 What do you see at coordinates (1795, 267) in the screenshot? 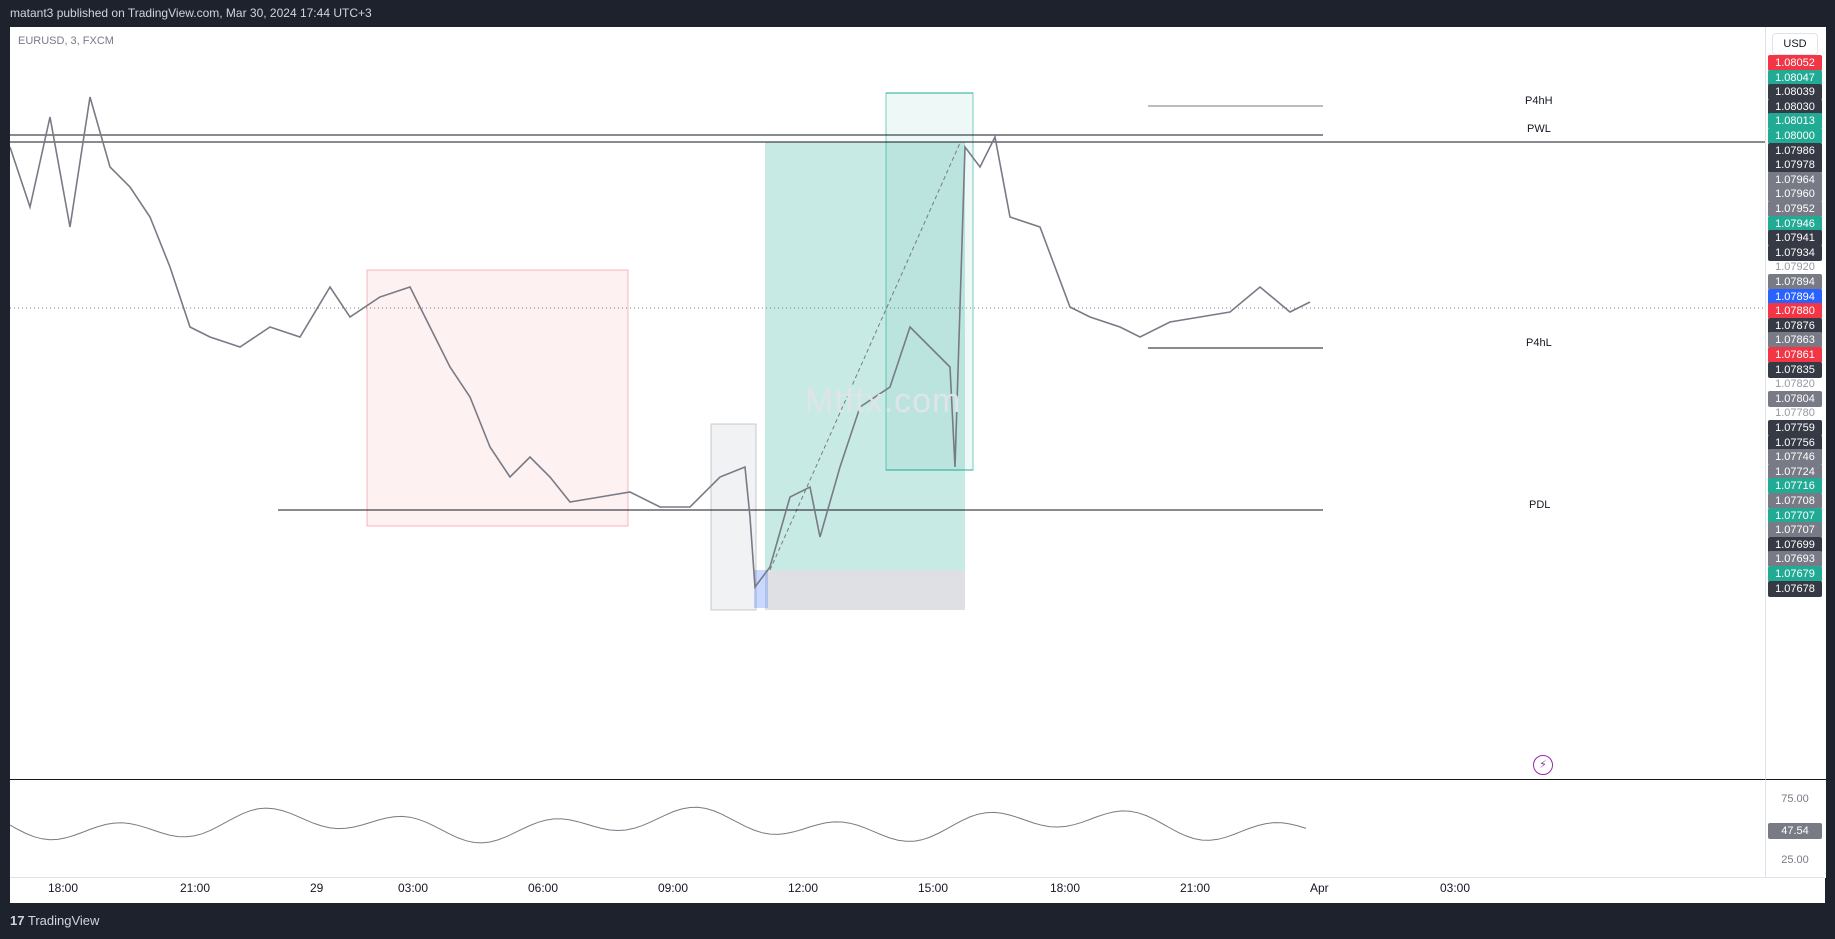
I see `price-tag: 1.07920` at bounding box center [1795, 267].